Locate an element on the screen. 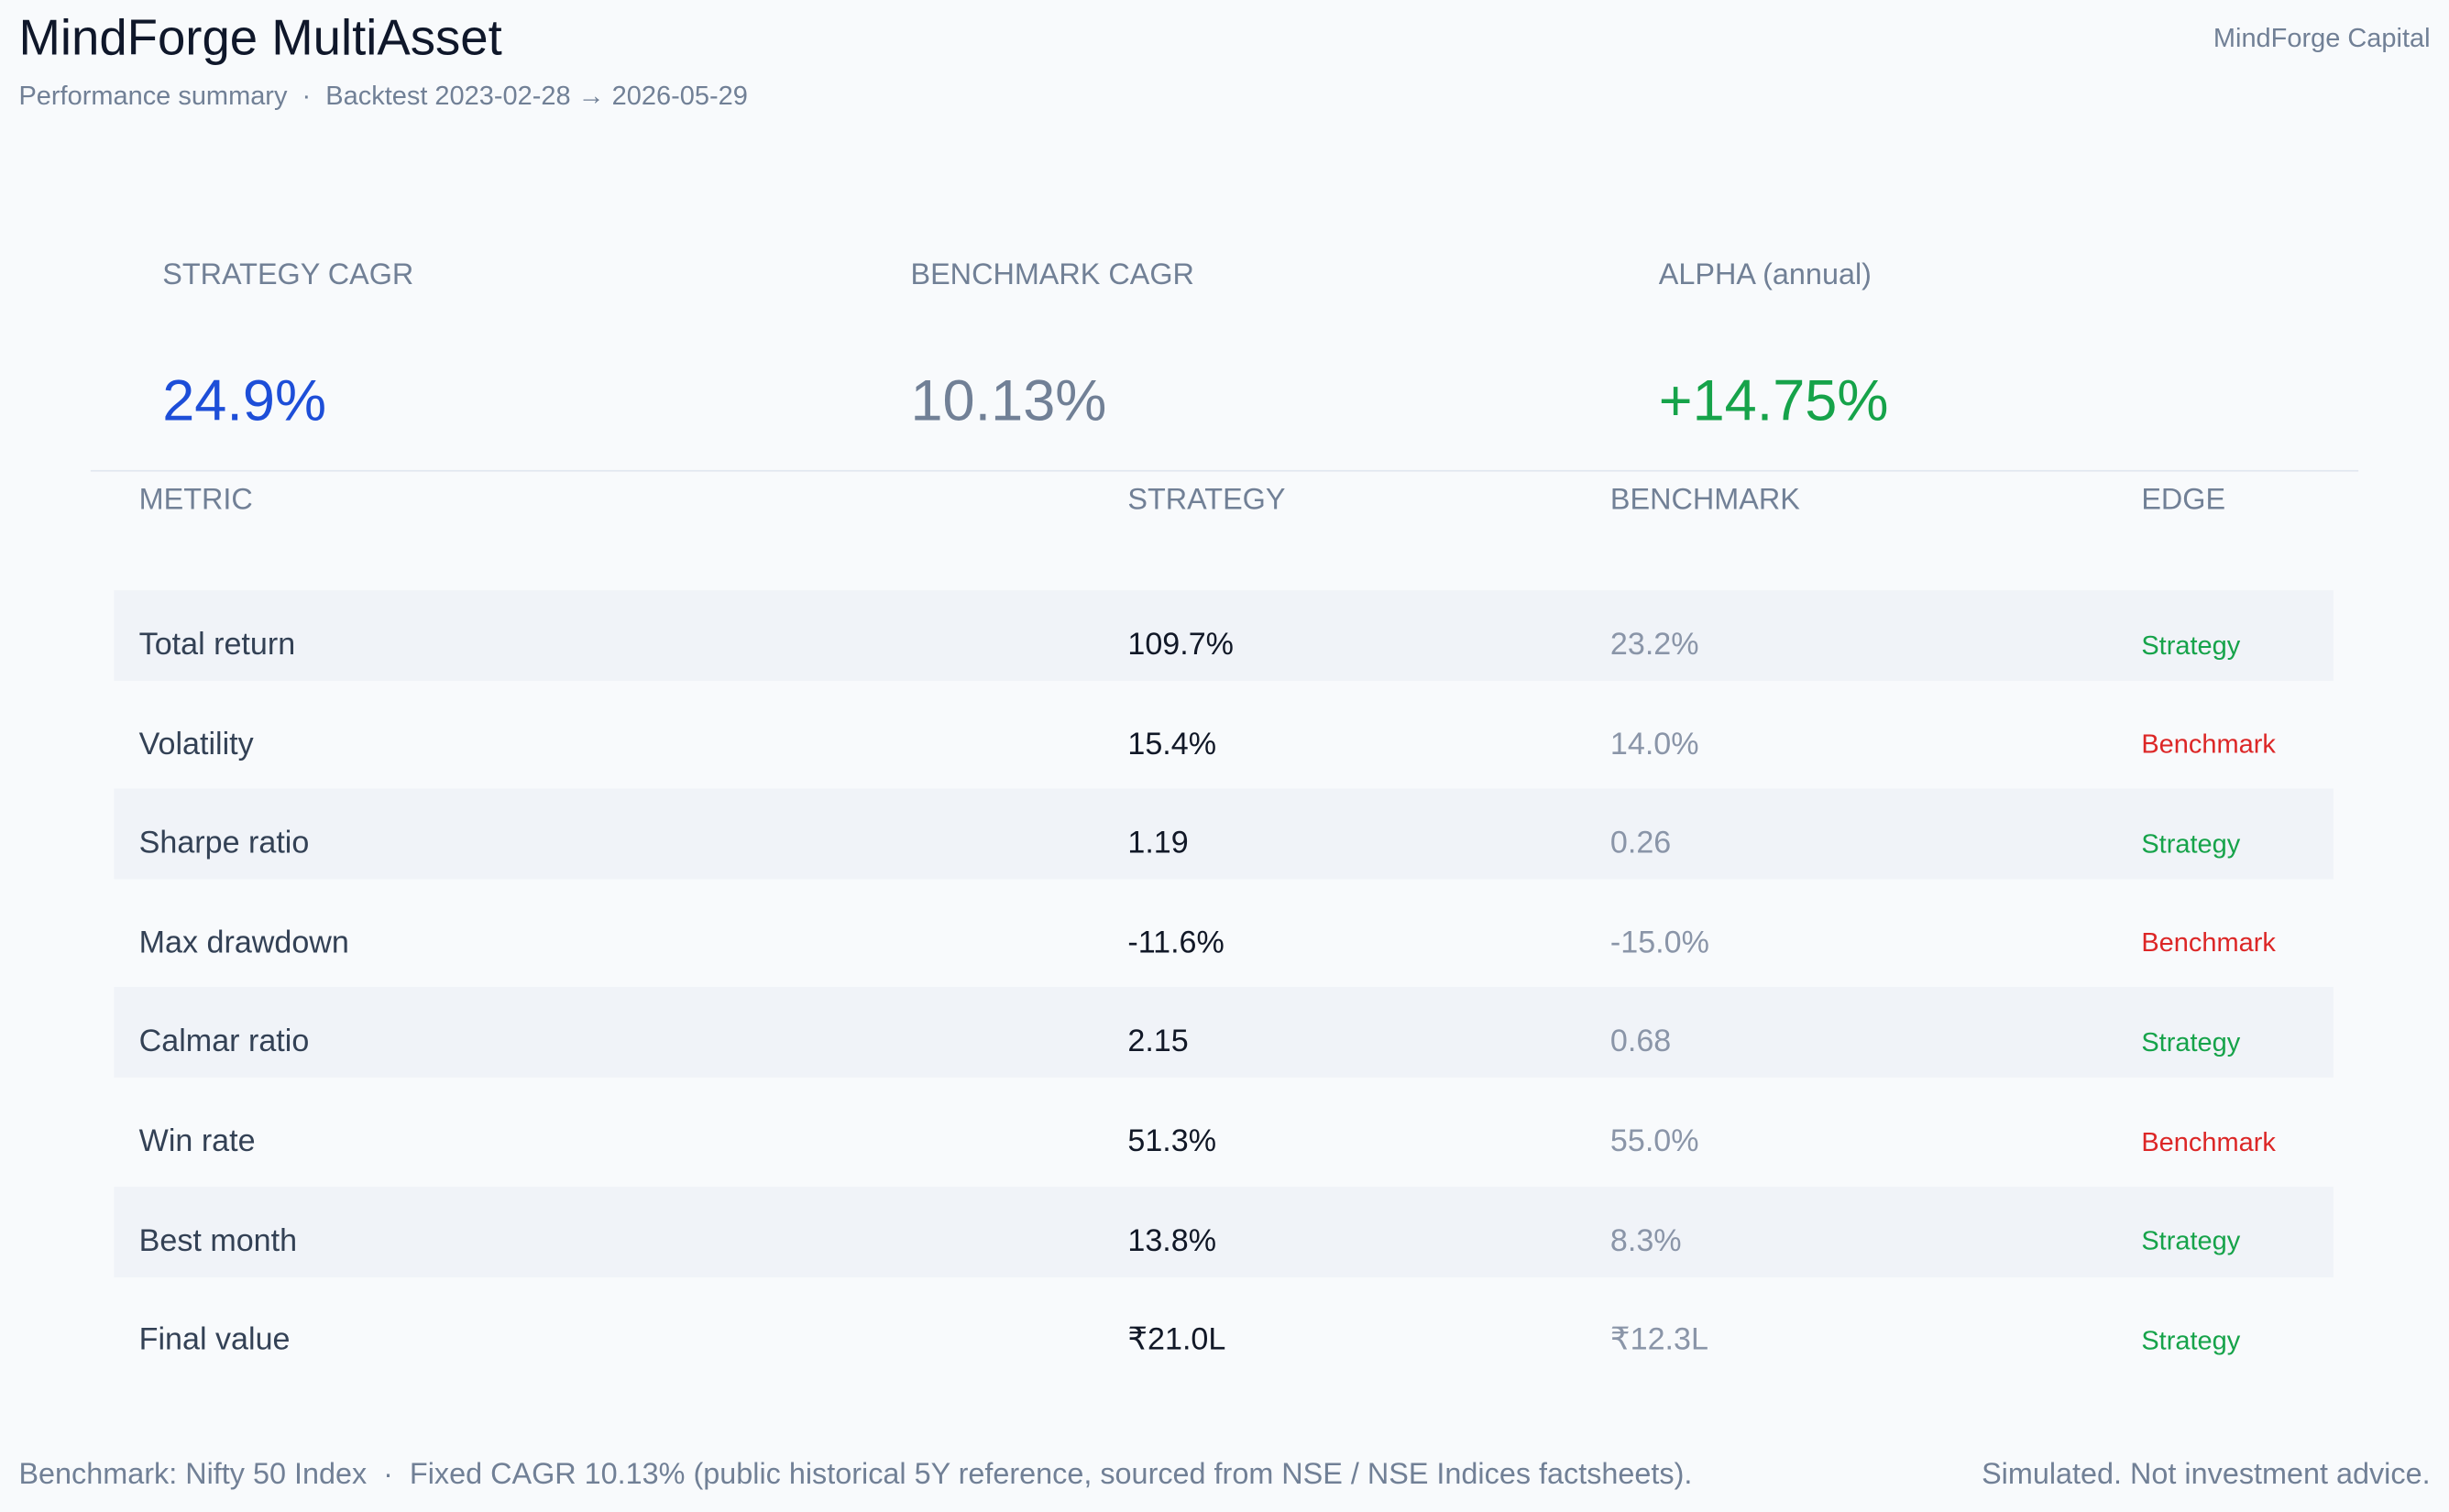 The image size is (2449, 1512). column-header: BENCHMARK is located at coordinates (1704, 501).